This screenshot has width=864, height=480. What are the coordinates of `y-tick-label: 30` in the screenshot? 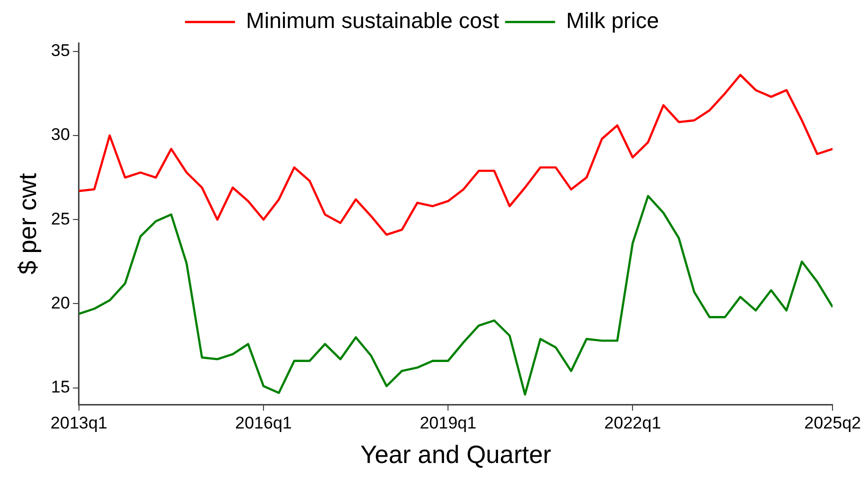 It's located at (60, 134).